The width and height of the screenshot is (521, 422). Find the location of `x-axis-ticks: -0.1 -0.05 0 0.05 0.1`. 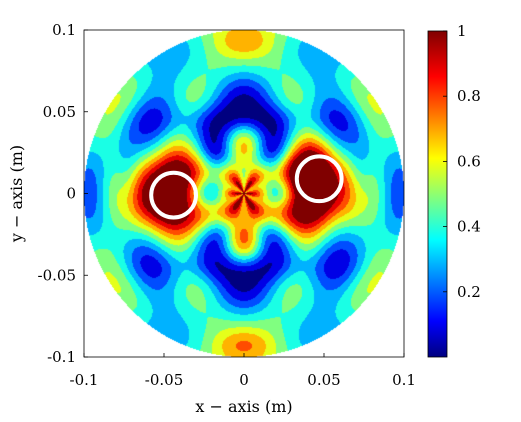

x-axis-ticks: -0.1 -0.05 0 0.05 0.1 is located at coordinates (243, 371).